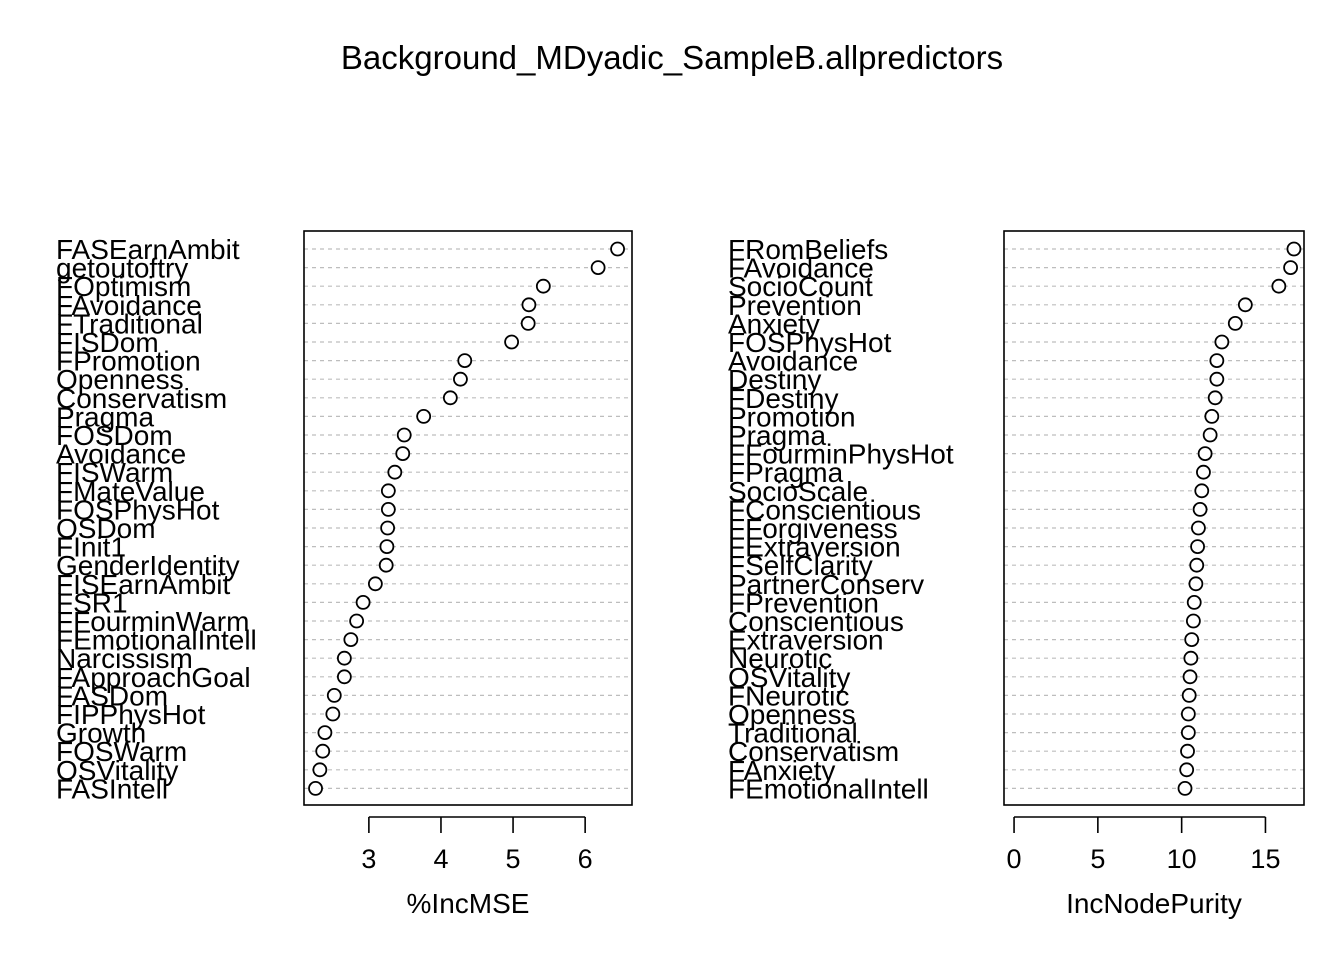  I want to click on variable-label: Neurotic, so click(780, 658).